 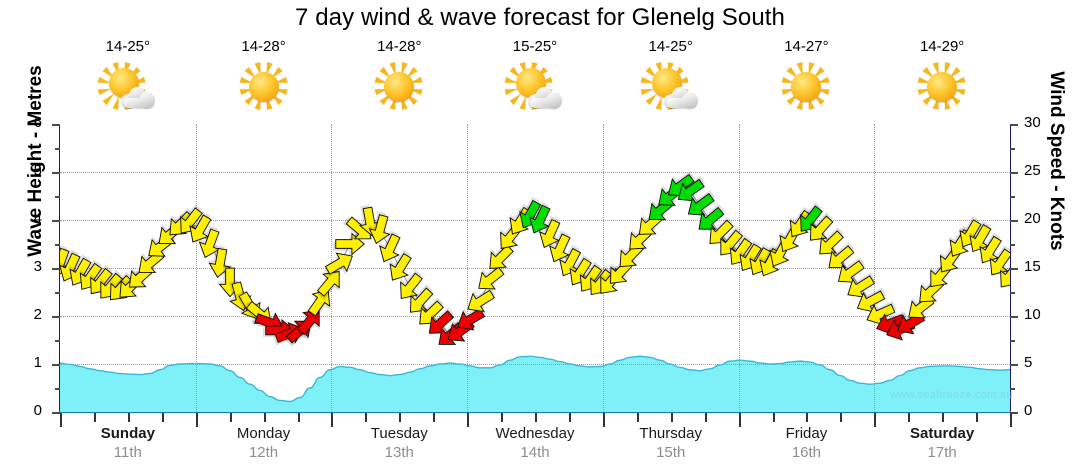 What do you see at coordinates (1032, 314) in the screenshot?
I see `y-tick-label-right: 10` at bounding box center [1032, 314].